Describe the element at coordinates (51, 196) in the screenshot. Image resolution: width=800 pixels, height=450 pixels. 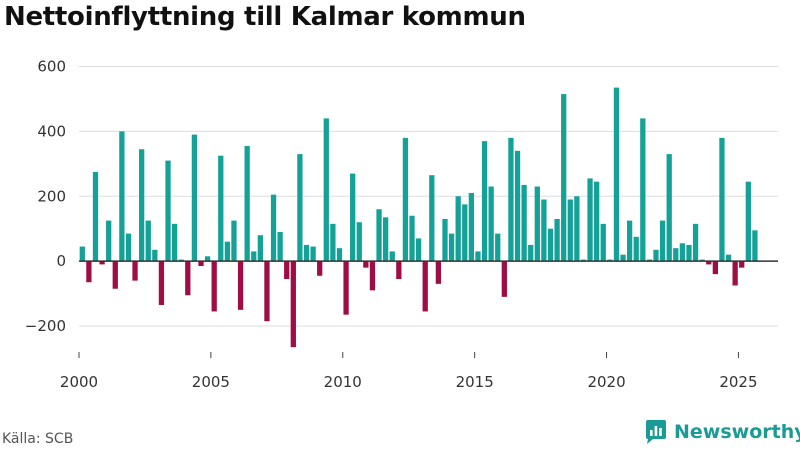
I see `y-tick-label: 200` at that location.